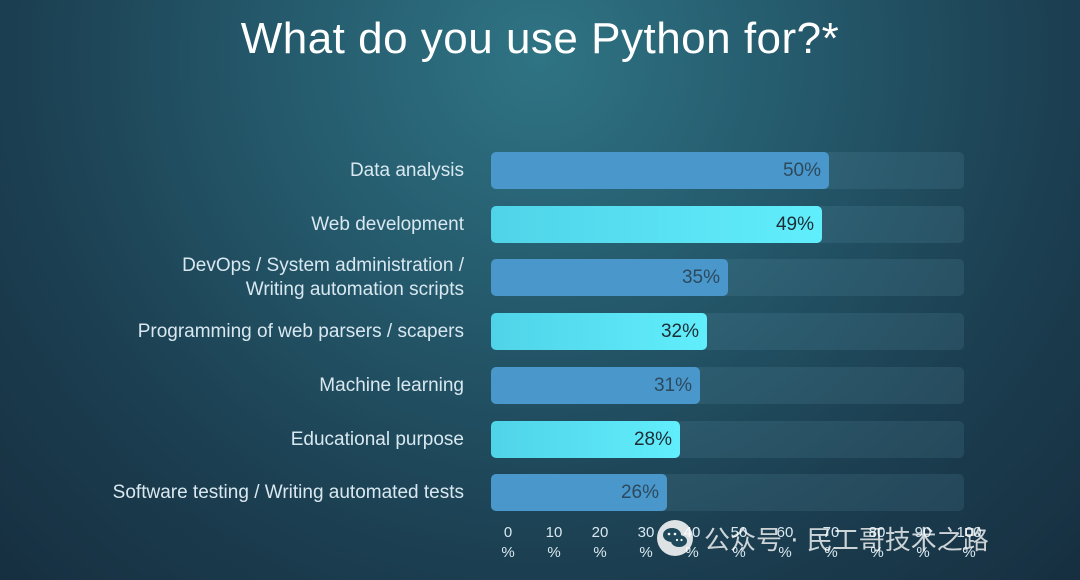 This screenshot has height=580, width=1080. I want to click on bar-value-label: 31%, so click(672, 385).